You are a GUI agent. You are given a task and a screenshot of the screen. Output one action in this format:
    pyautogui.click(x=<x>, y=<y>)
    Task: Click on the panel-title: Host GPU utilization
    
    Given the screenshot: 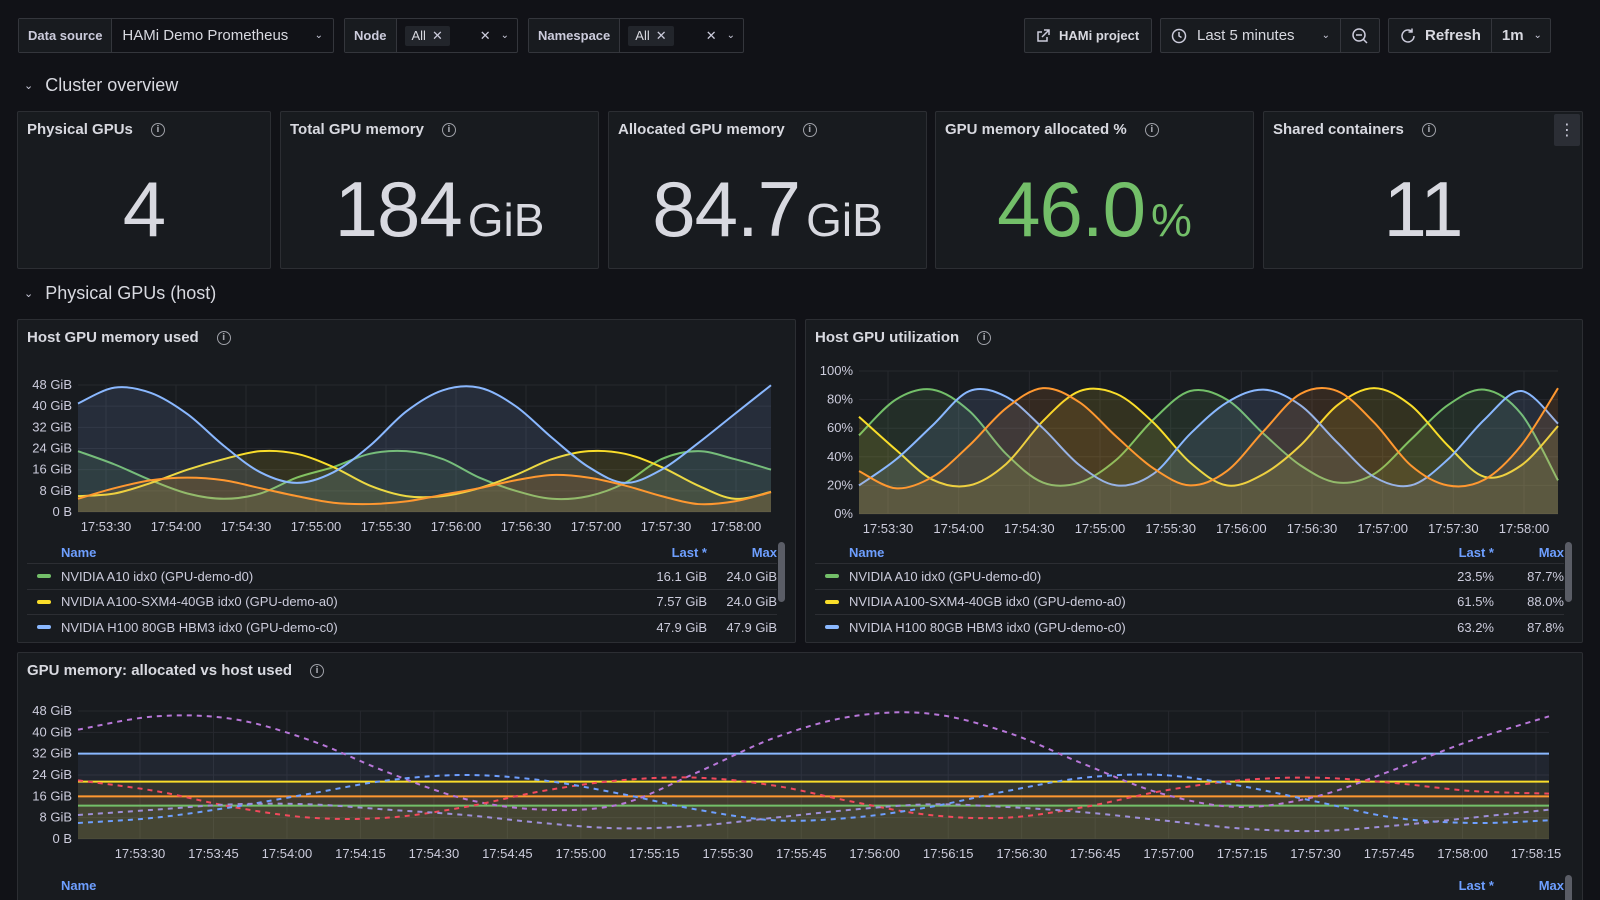 What is the action you would take?
    pyautogui.click(x=887, y=337)
    